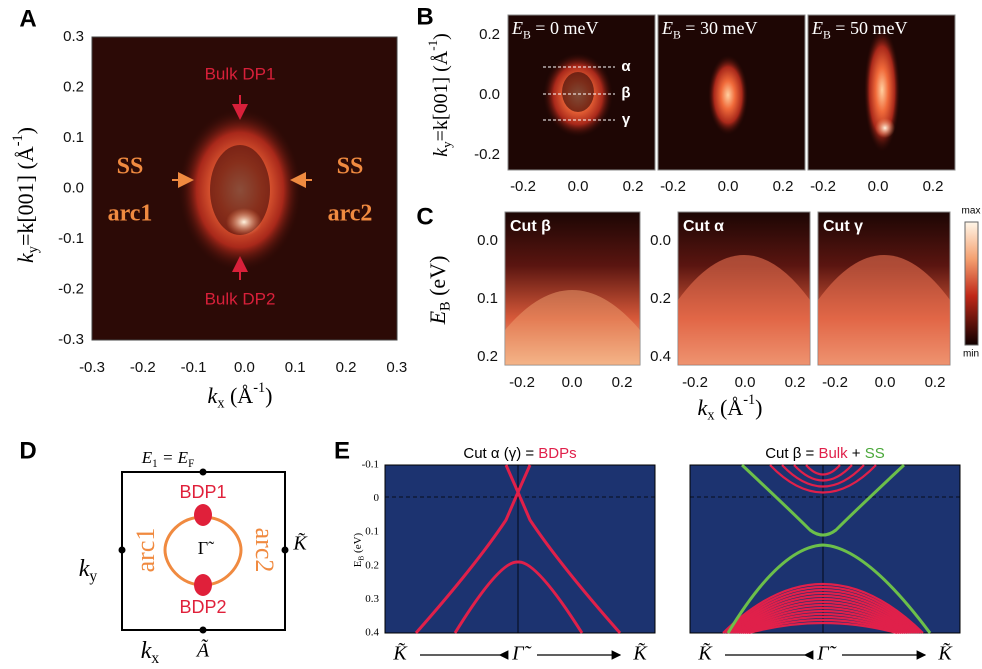 This screenshot has width=982, height=669. I want to click on point-label: Γ̃, so click(206, 548).